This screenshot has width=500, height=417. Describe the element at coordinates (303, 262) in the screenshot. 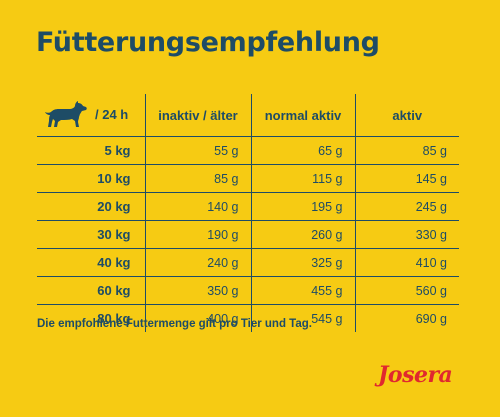

I see `value-cell: 325 g` at that location.